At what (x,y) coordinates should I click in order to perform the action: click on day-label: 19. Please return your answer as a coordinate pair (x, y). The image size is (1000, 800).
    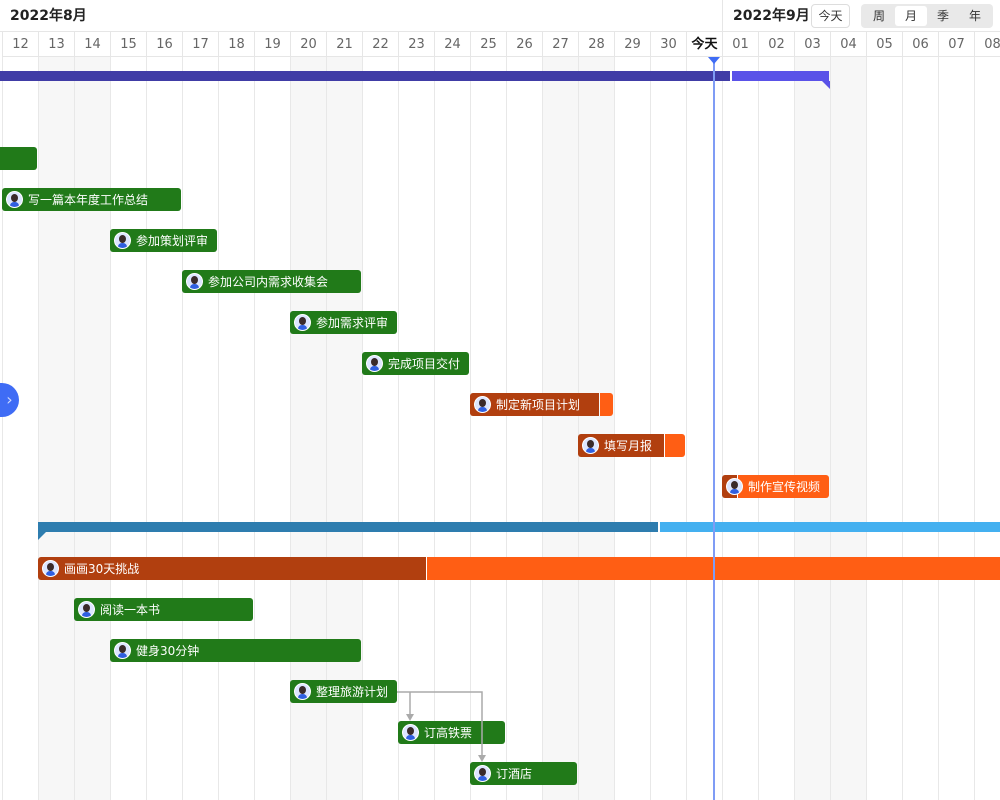
    Looking at the image, I should click on (272, 44).